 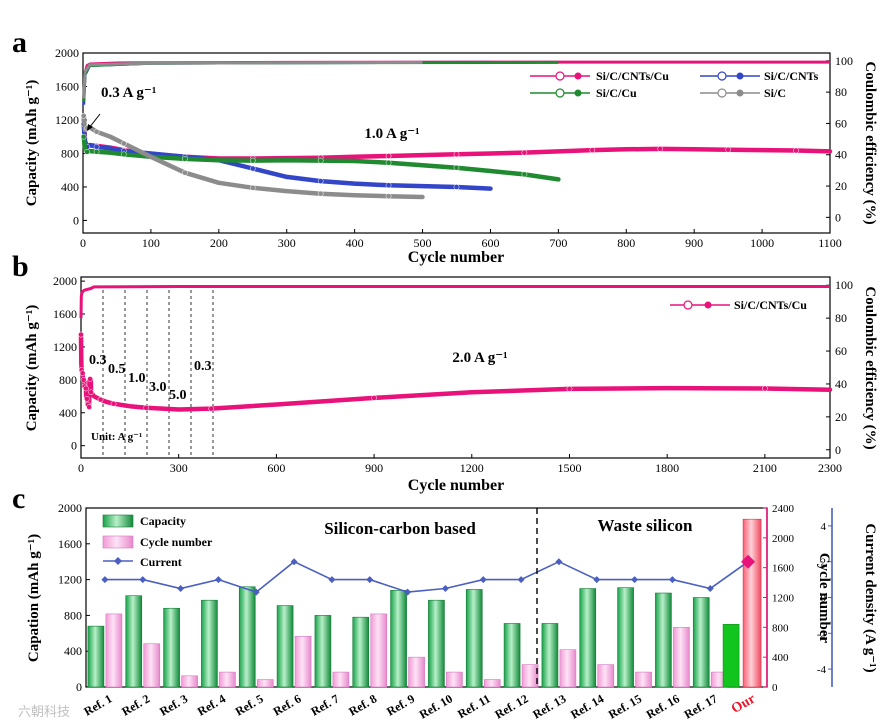 I want to click on legend-item-si-c-cu: Si/C/Cu, so click(x=583, y=93).